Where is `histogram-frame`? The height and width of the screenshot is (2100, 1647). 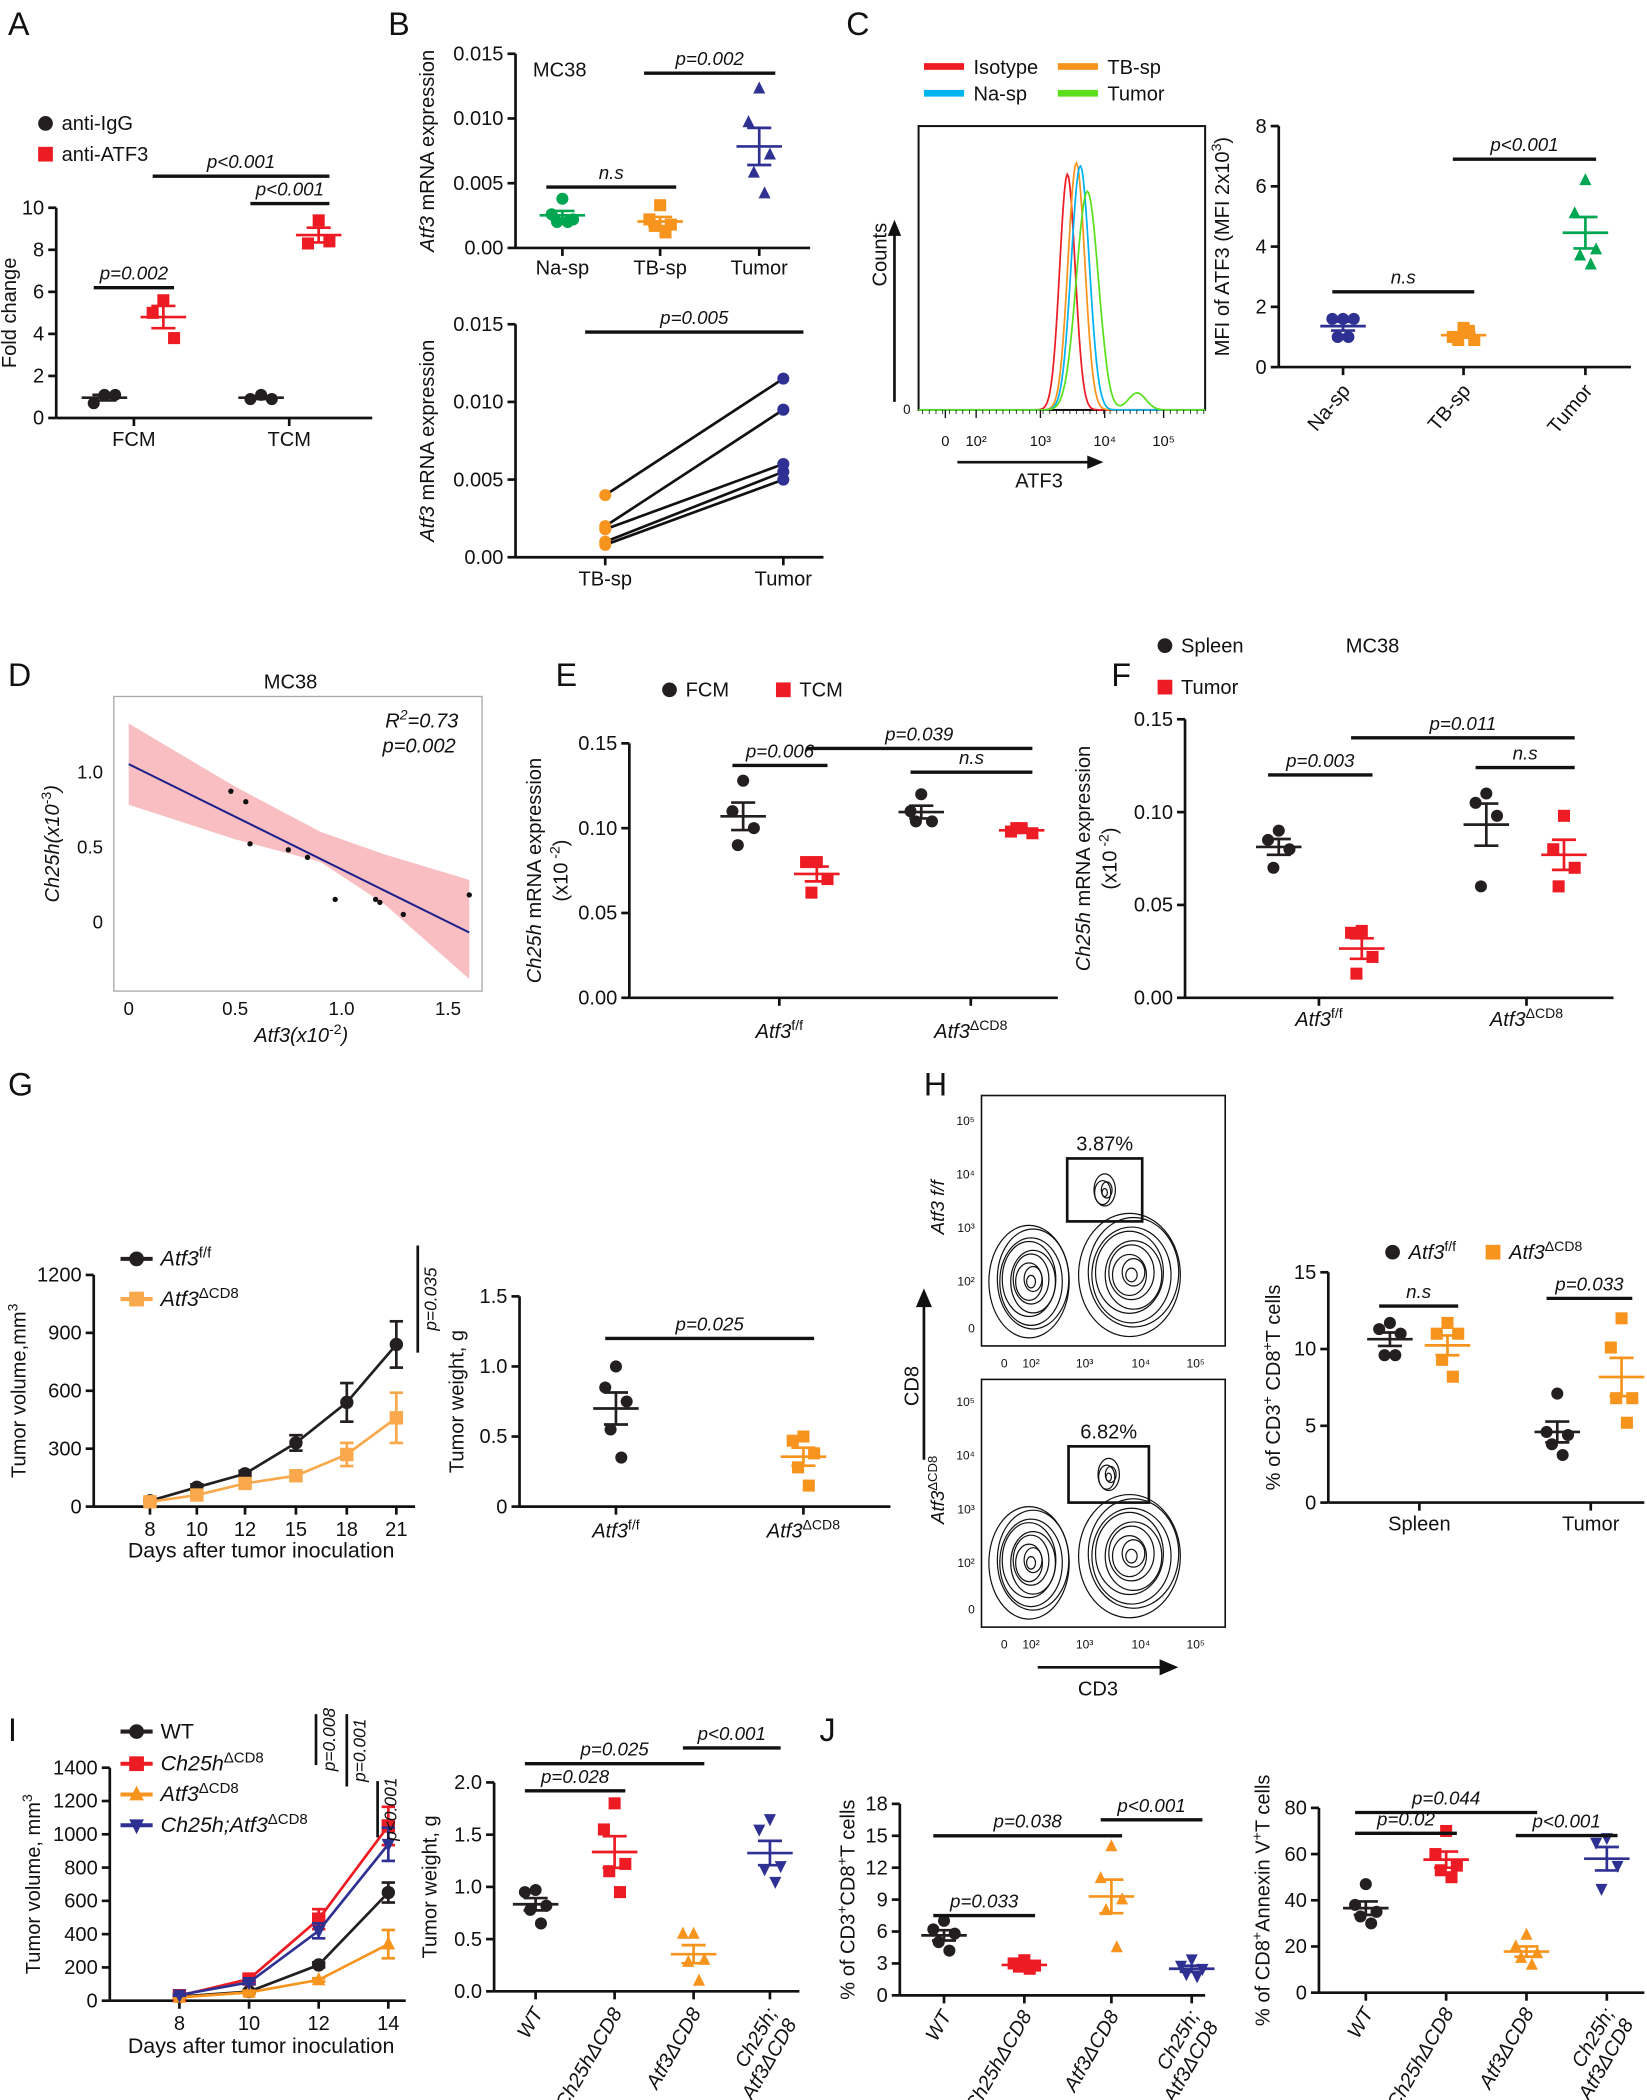 histogram-frame is located at coordinates (1062, 268).